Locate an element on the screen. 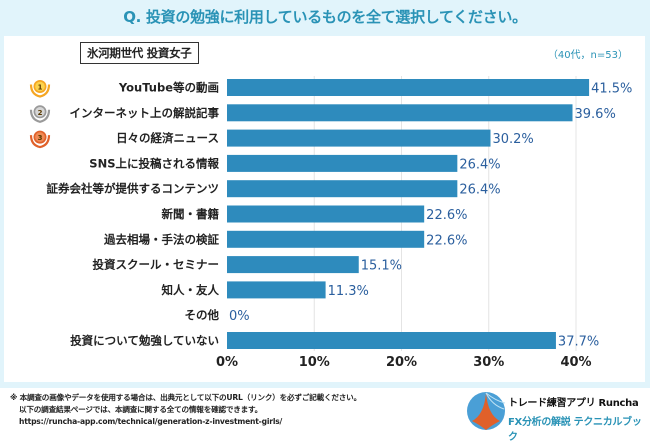 This screenshot has height=443, width=650. value-label: 11.3% is located at coordinates (348, 291).